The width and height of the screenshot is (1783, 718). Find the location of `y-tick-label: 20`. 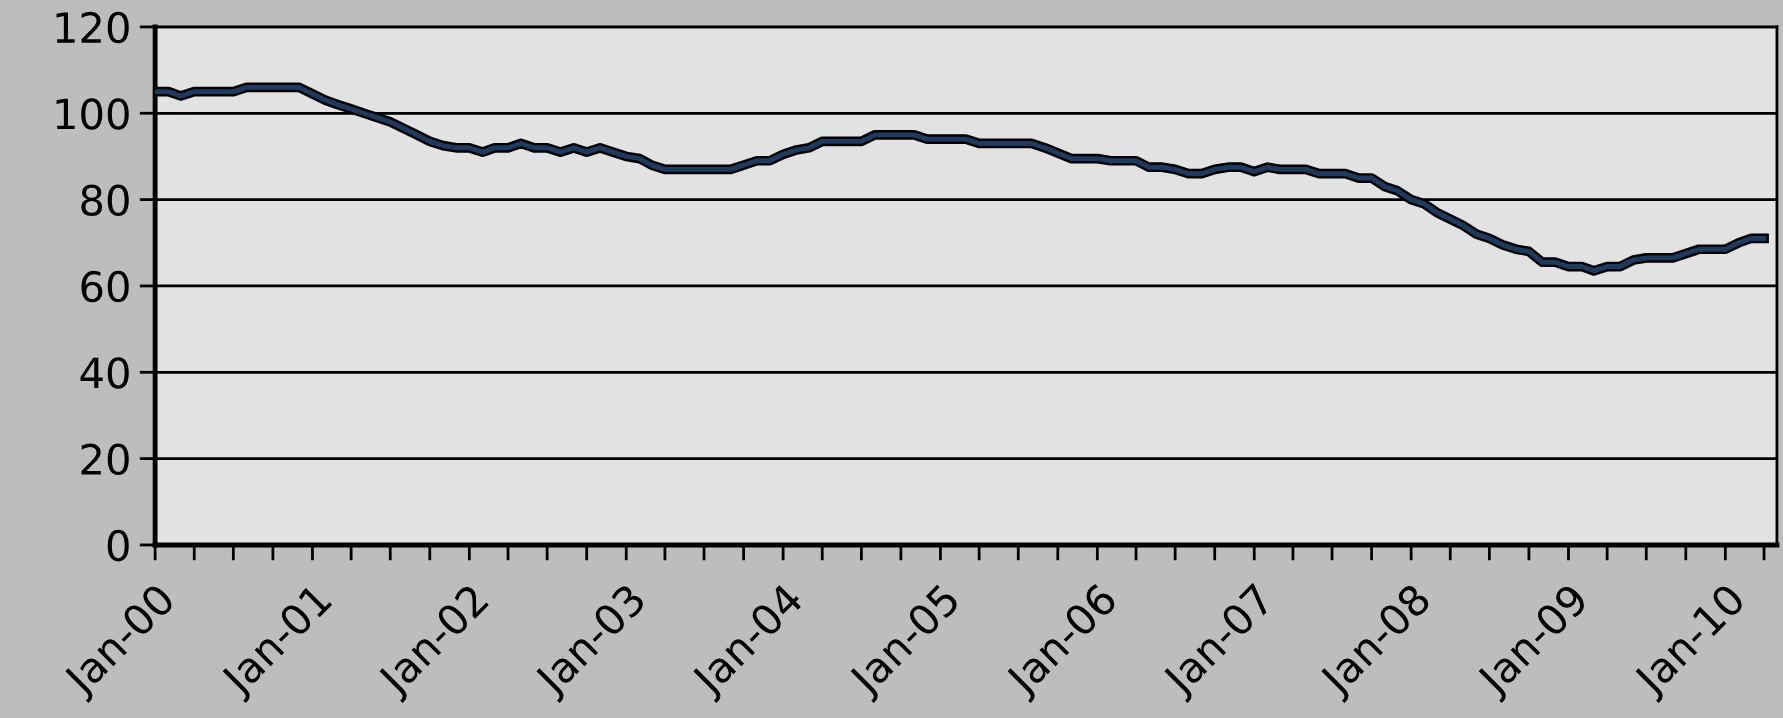

y-tick-label: 20 is located at coordinates (105, 459).